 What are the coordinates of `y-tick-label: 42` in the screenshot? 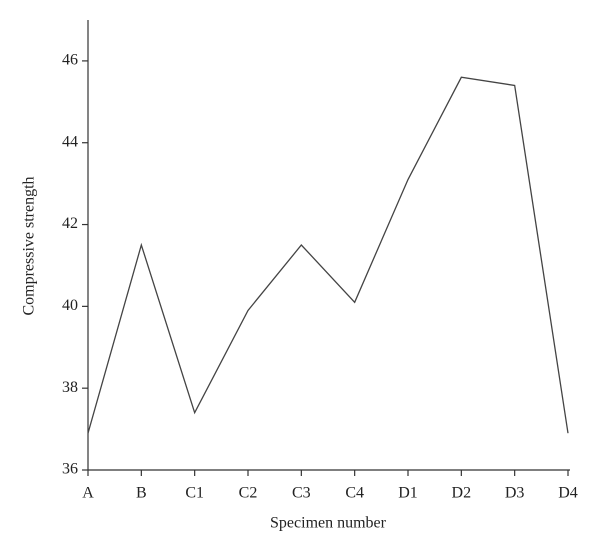 It's located at (70, 223).